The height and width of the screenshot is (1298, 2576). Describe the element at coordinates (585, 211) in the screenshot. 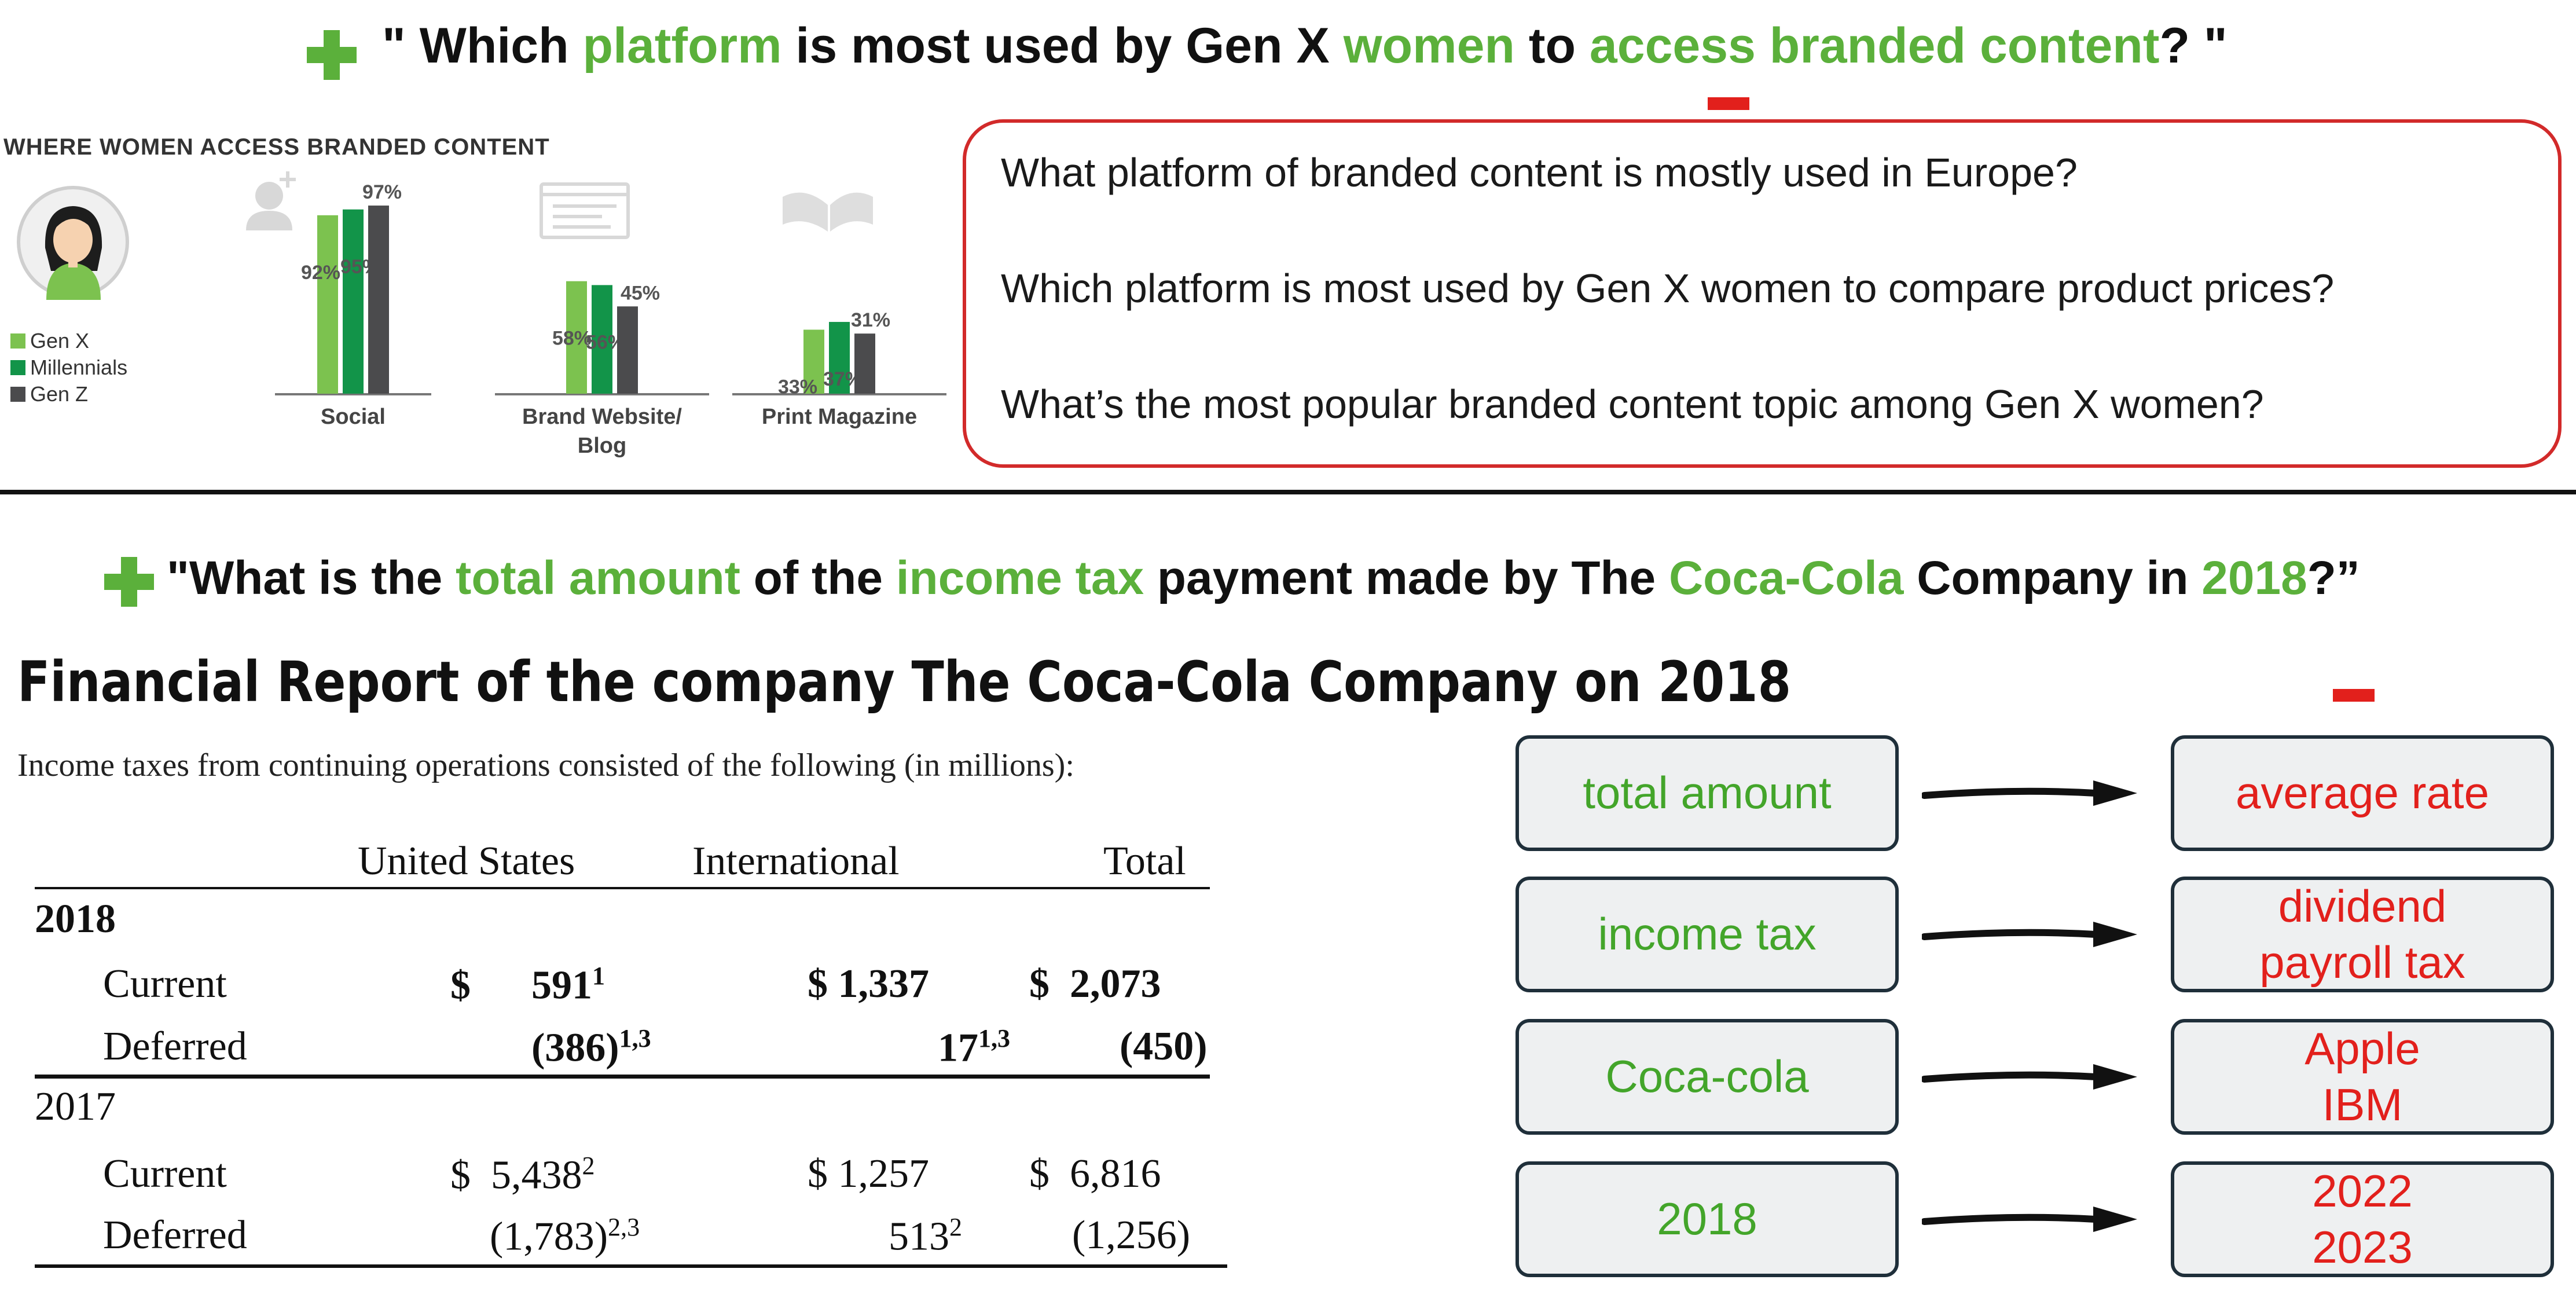

I see `browser-window-icon` at that location.